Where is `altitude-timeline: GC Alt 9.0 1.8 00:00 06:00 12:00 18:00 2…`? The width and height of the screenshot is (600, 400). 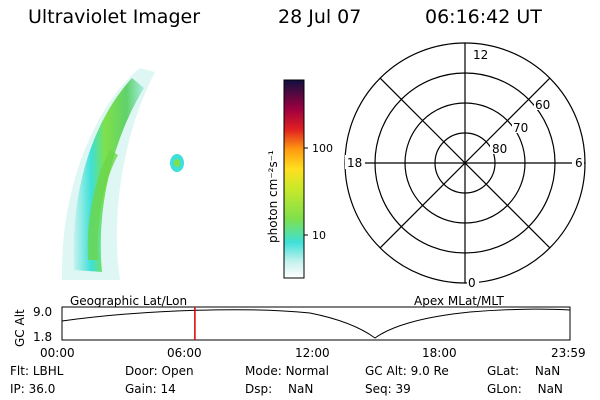
altitude-timeline: GC Alt 9.0 1.8 00:00 06:00 12:00 18:00 2… is located at coordinates (299, 332).